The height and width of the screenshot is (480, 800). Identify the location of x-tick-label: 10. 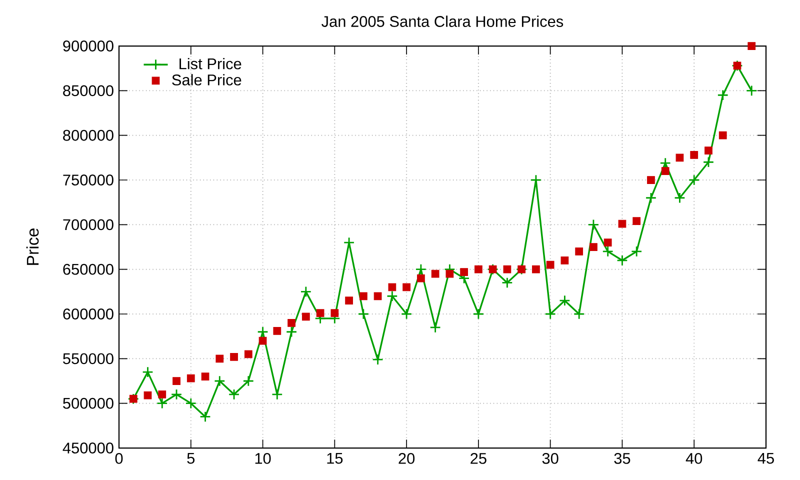
(263, 458).